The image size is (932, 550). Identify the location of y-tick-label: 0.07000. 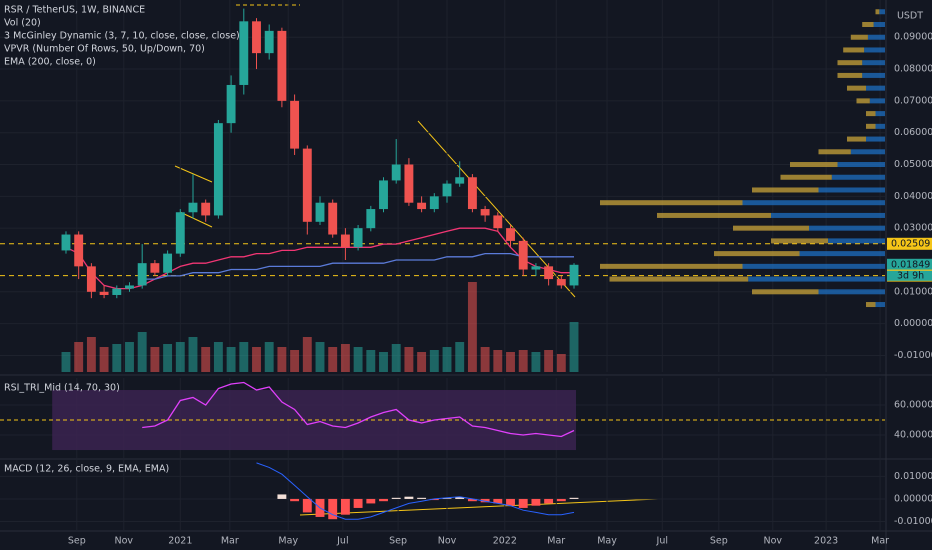
(913, 100).